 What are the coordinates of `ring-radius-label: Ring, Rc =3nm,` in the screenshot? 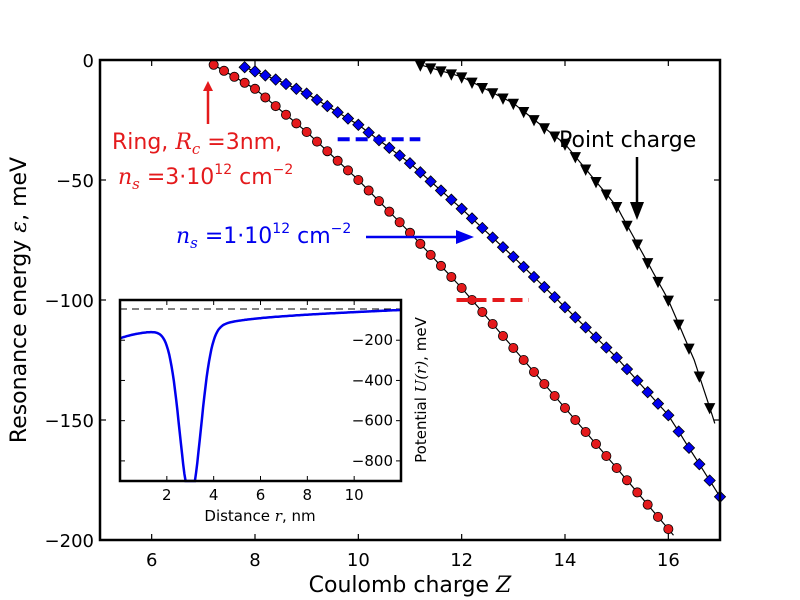 It's located at (197, 144).